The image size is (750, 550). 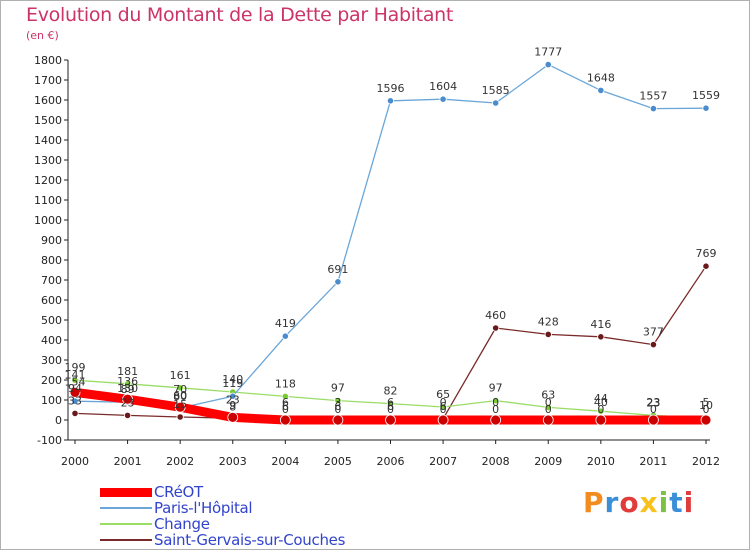 What do you see at coordinates (337, 269) in the screenshot?
I see `data-label: 691` at bounding box center [337, 269].